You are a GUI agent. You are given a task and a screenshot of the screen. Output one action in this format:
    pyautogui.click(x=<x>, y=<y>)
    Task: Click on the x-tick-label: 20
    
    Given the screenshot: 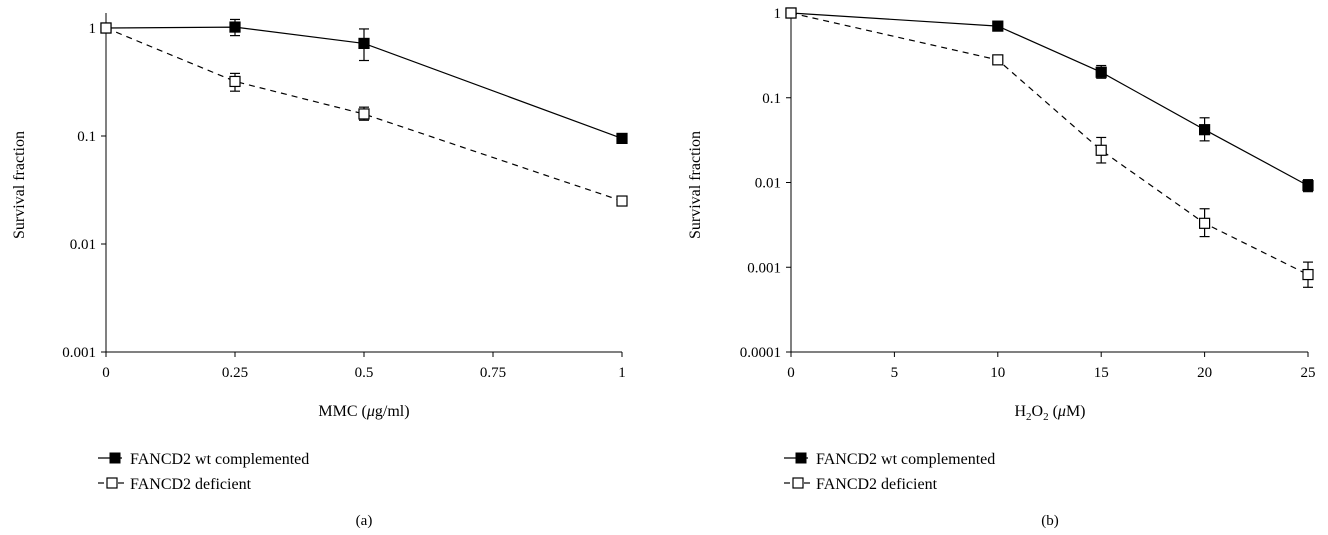 What is the action you would take?
    pyautogui.click(x=1204, y=373)
    